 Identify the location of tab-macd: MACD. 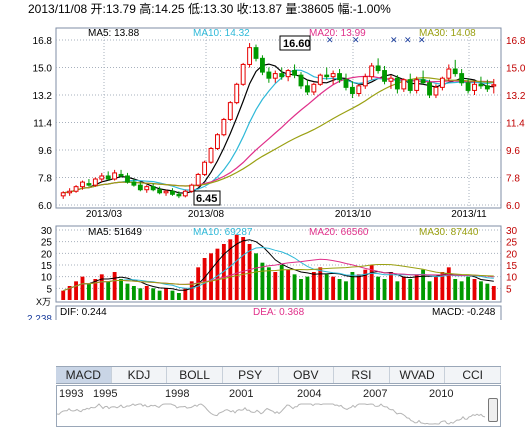
(84, 375).